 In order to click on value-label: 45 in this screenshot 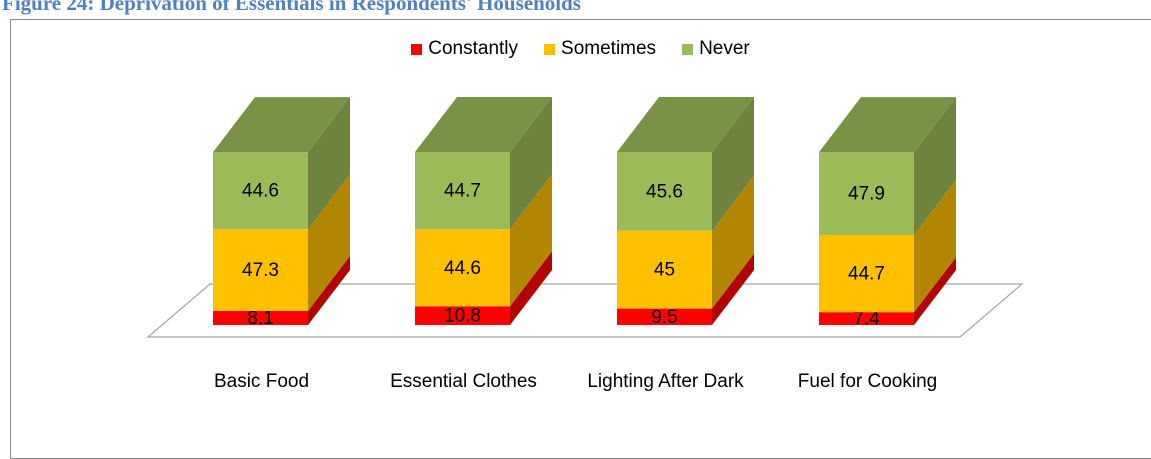, I will do `click(664, 270)`.